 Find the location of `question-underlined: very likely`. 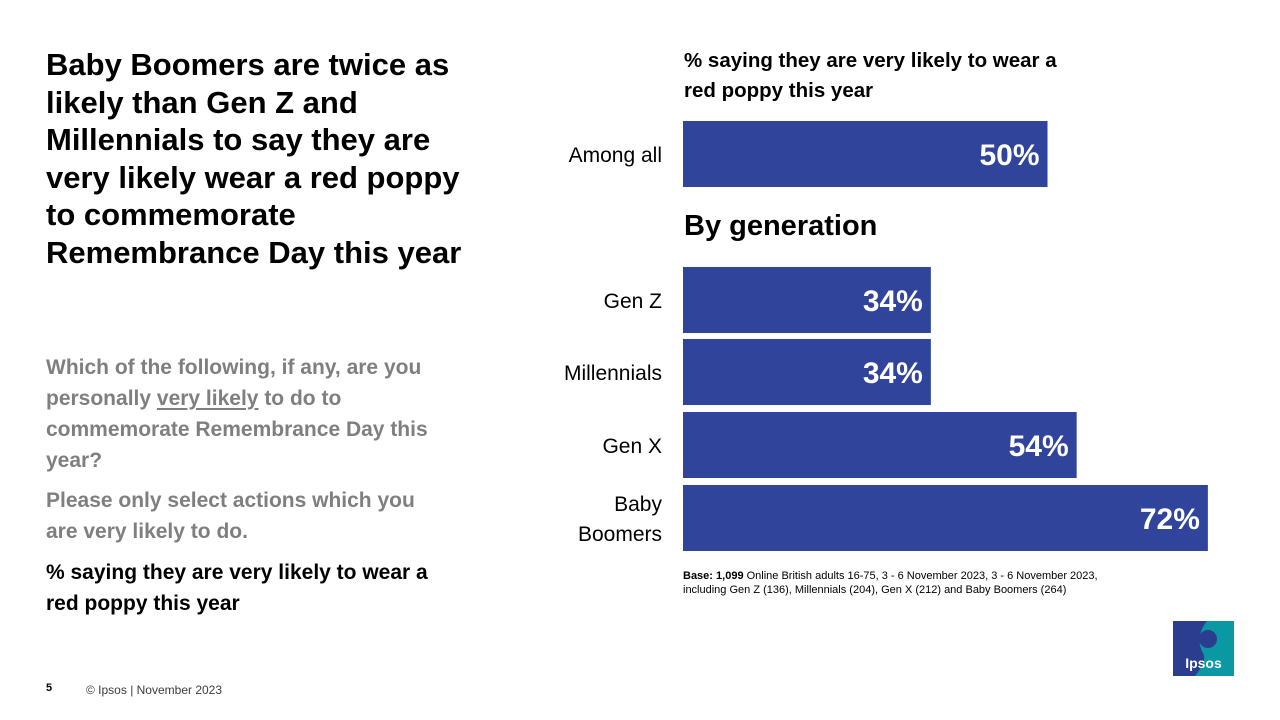

question-underlined: very likely is located at coordinates (207, 398).